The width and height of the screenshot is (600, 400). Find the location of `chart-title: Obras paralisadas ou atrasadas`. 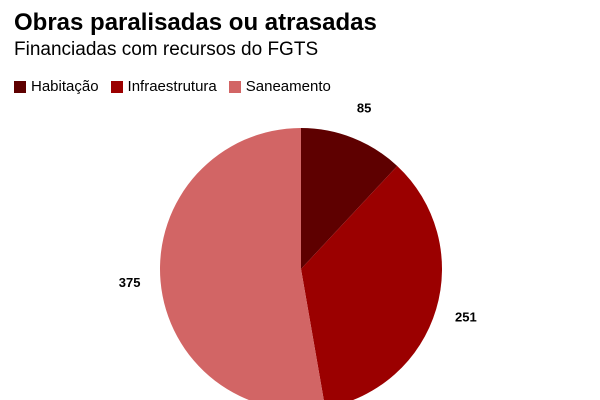

chart-title: Obras paralisadas ou atrasadas is located at coordinates (195, 22).